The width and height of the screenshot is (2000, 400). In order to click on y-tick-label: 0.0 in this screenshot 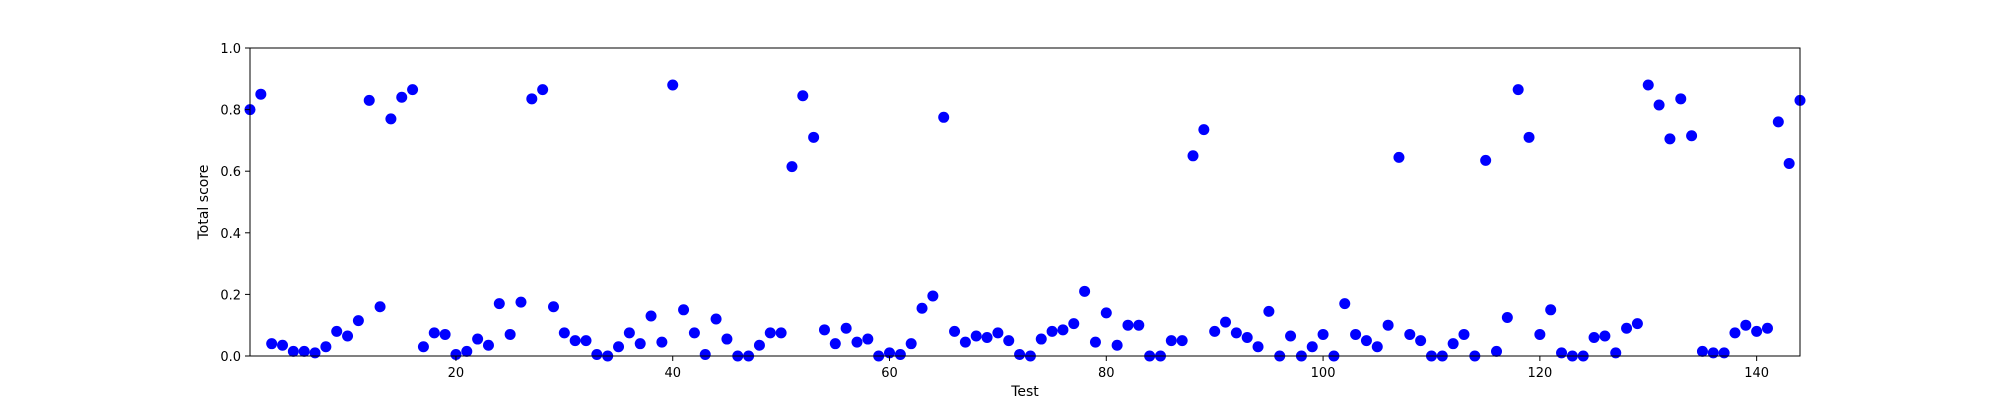, I will do `click(230, 357)`.